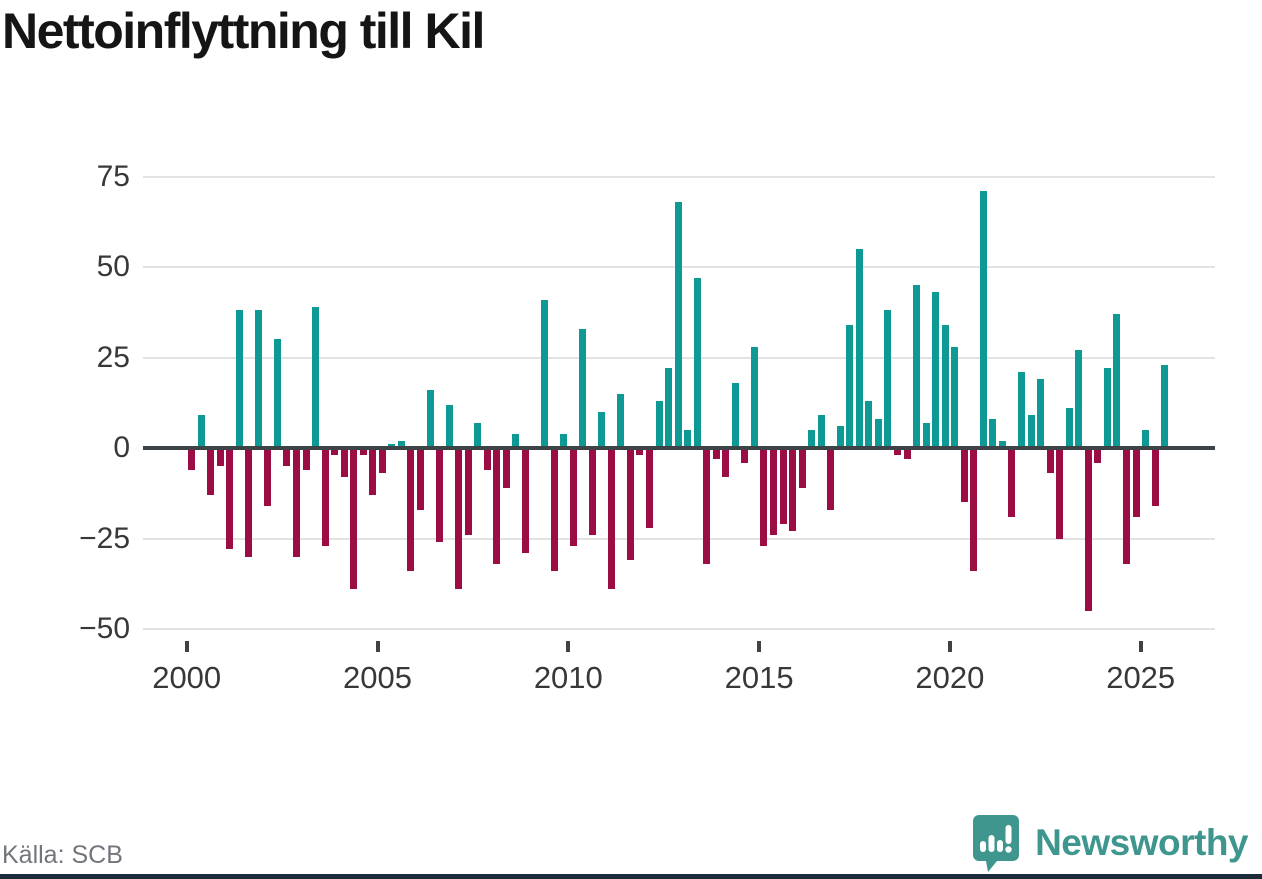 Image resolution: width=1262 pixels, height=879 pixels. What do you see at coordinates (377, 677) in the screenshot?
I see `x-axis-year-label: 2005` at bounding box center [377, 677].